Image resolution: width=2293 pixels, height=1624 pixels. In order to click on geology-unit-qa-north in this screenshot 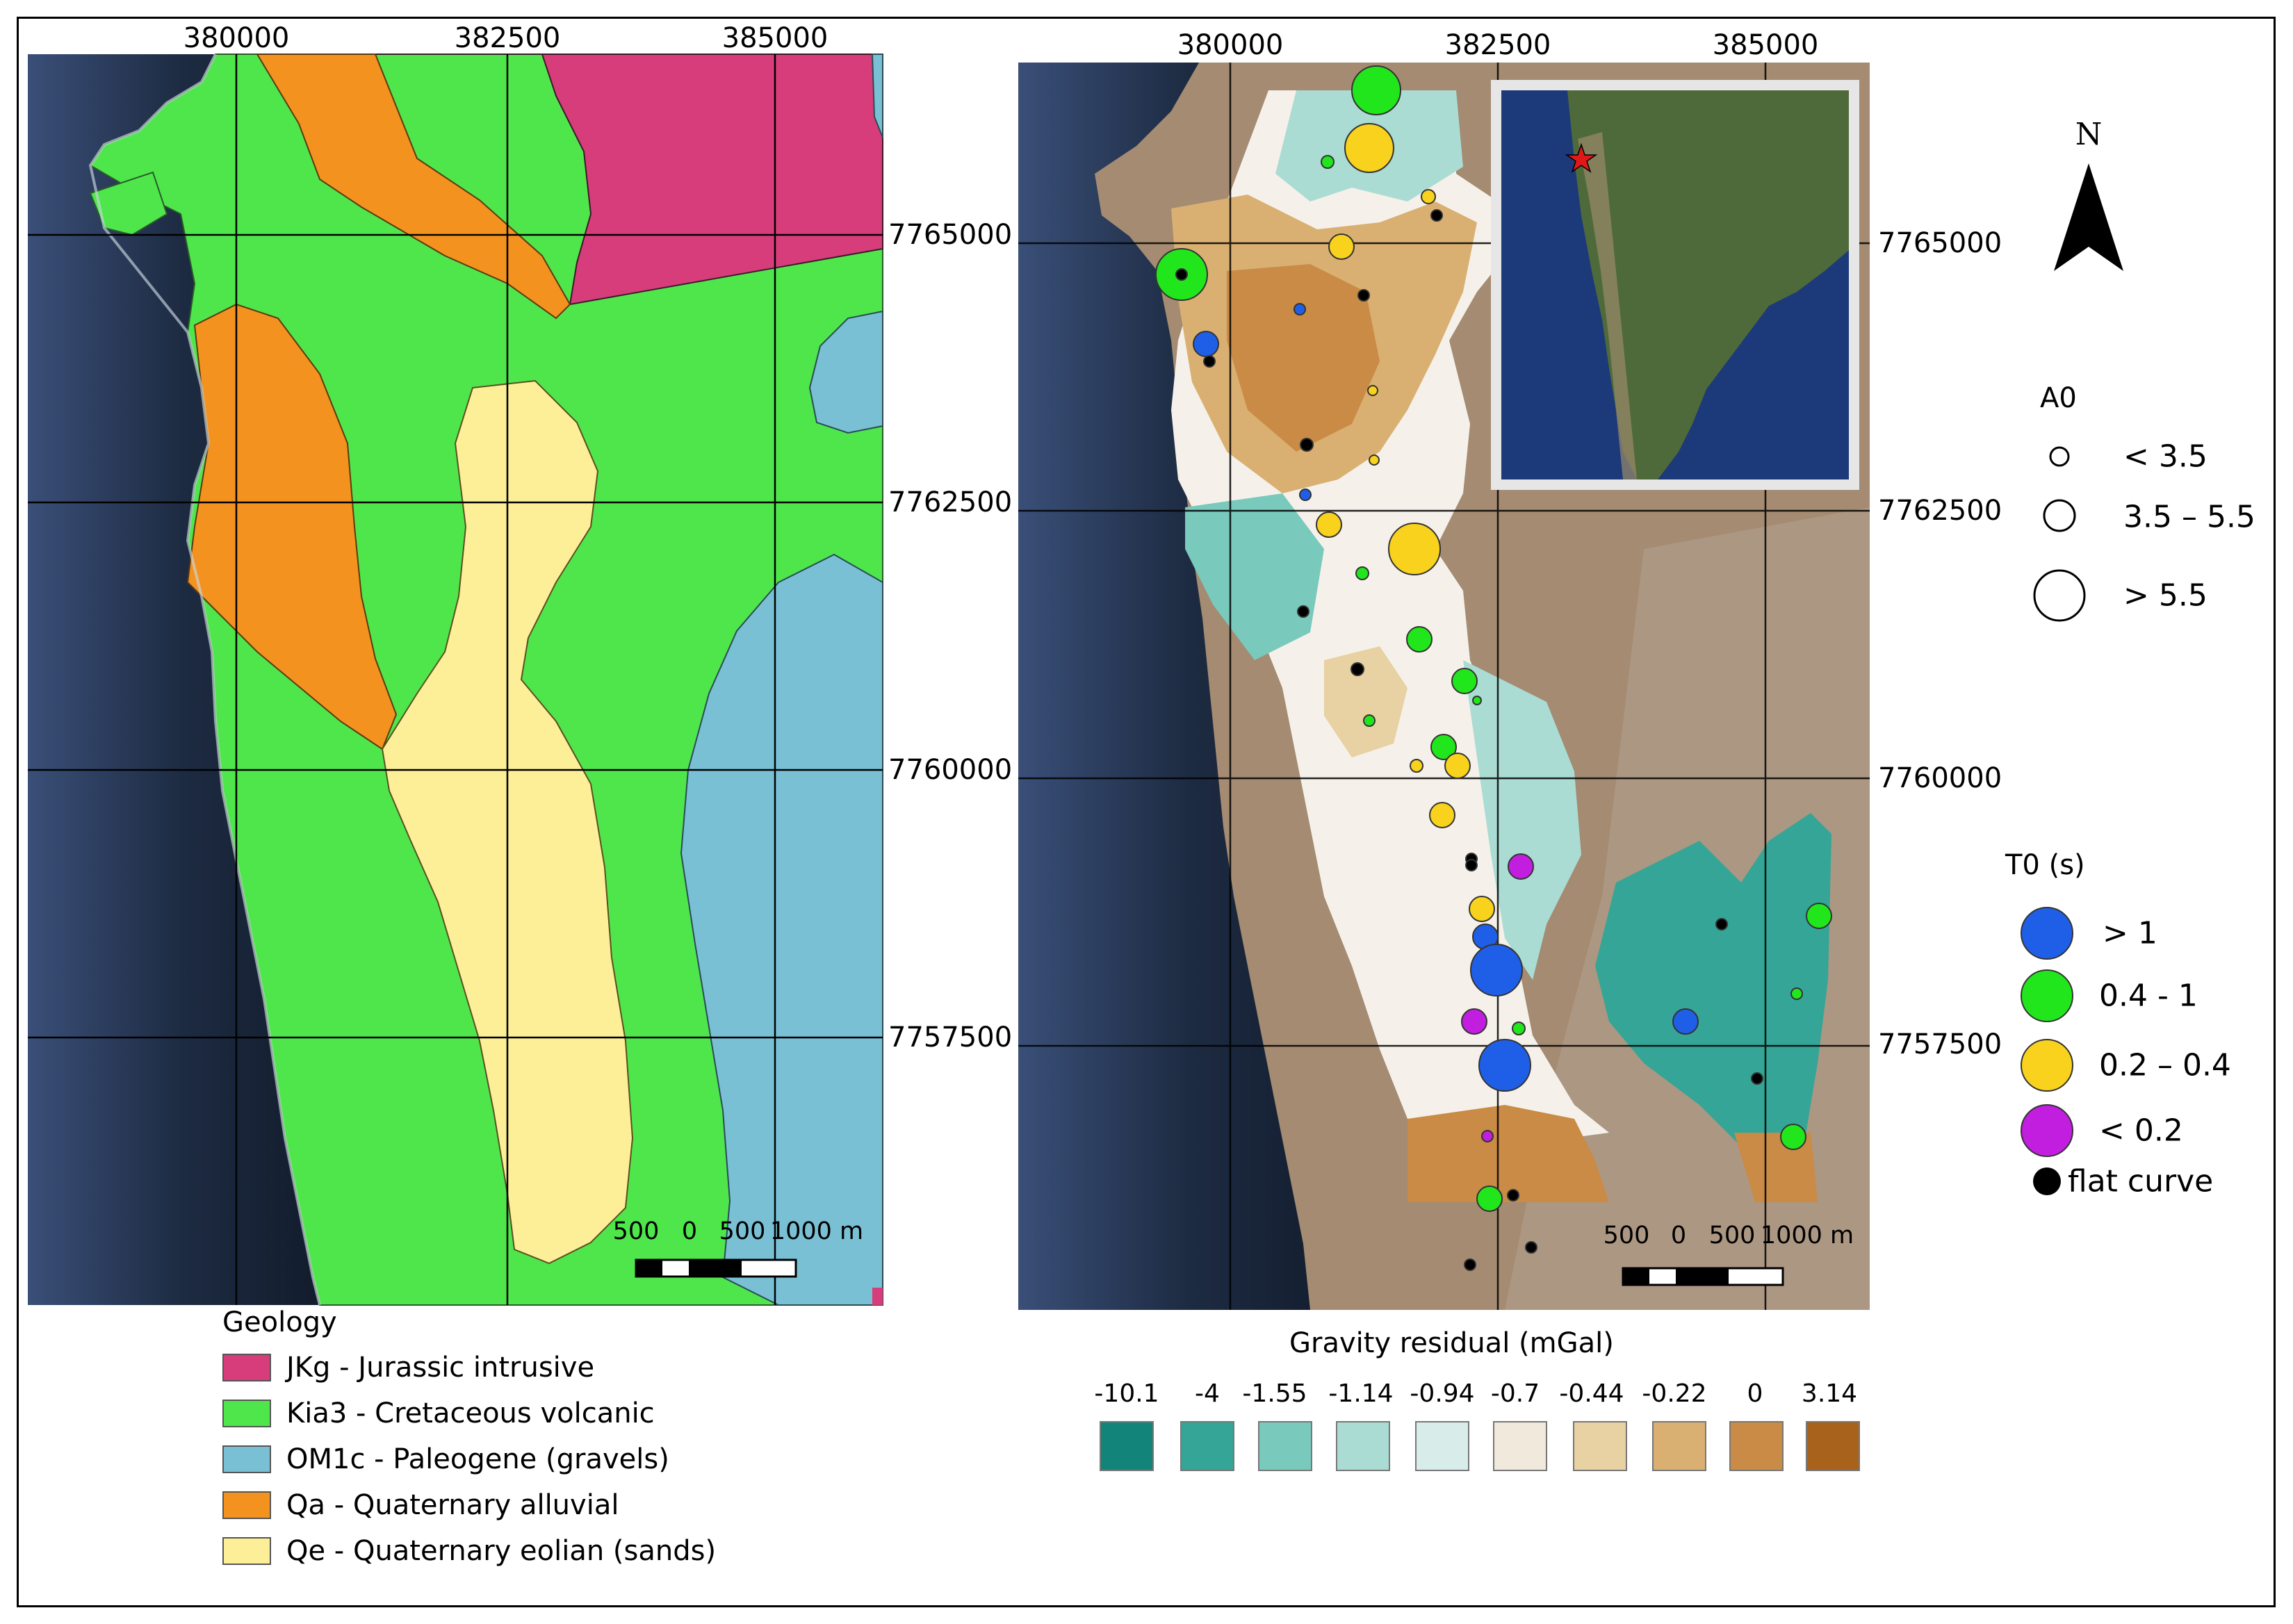, I will do `click(413, 187)`.